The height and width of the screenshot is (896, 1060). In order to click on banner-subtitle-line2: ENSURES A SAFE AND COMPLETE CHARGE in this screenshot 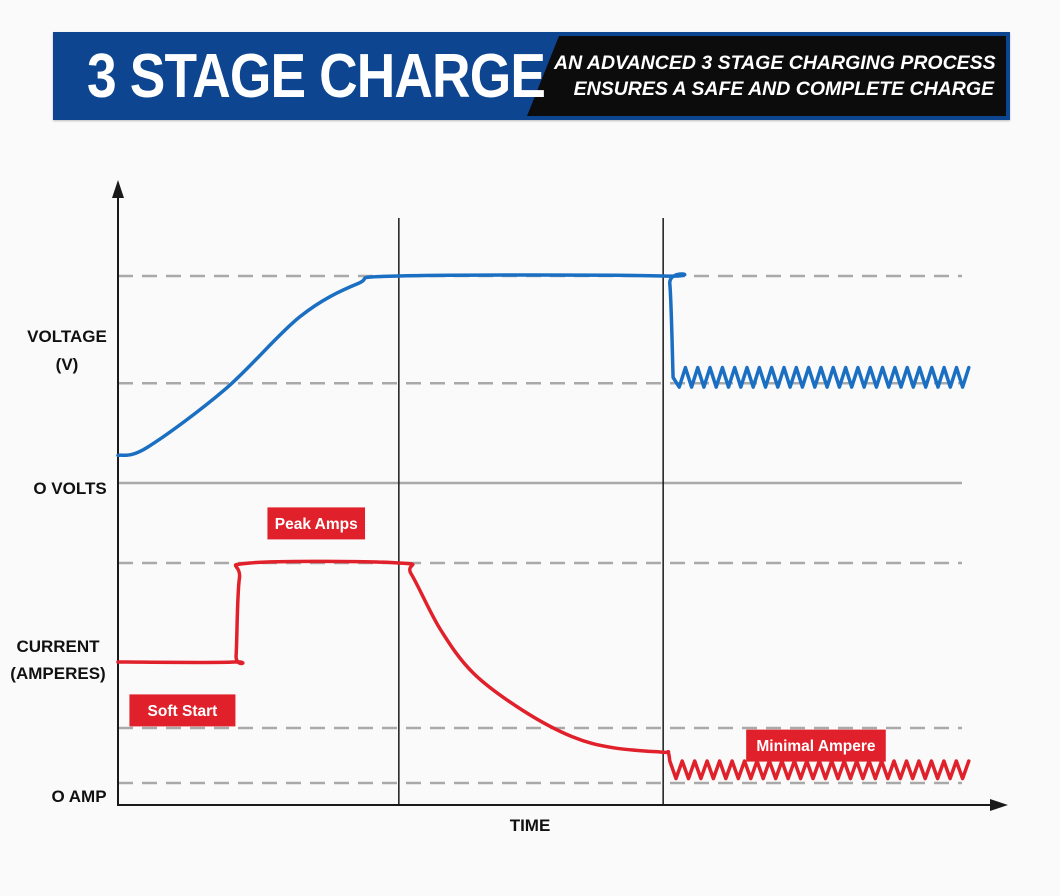, I will do `click(783, 89)`.